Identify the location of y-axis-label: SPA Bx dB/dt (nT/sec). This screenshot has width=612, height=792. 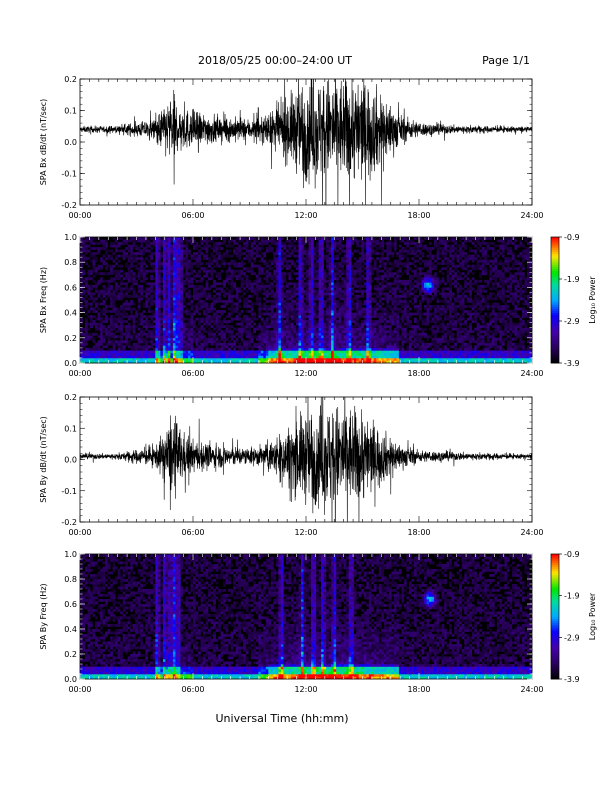
(43, 142).